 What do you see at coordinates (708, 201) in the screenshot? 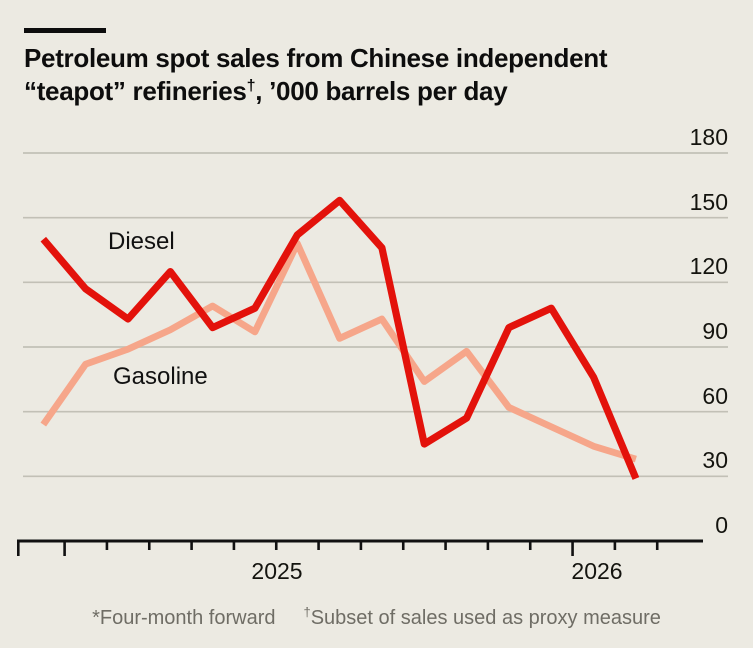
I see `y-axis-label-150: 150` at bounding box center [708, 201].